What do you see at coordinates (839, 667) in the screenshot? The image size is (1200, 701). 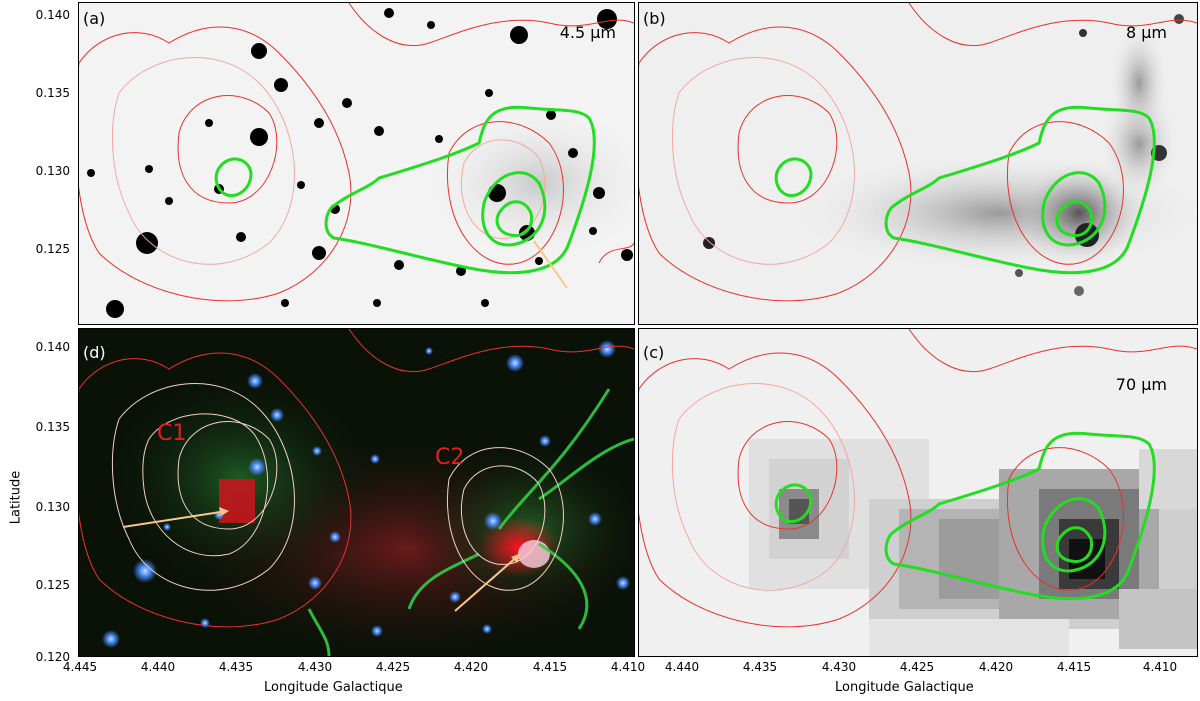 I see `xtick-right-2: 4.430` at bounding box center [839, 667].